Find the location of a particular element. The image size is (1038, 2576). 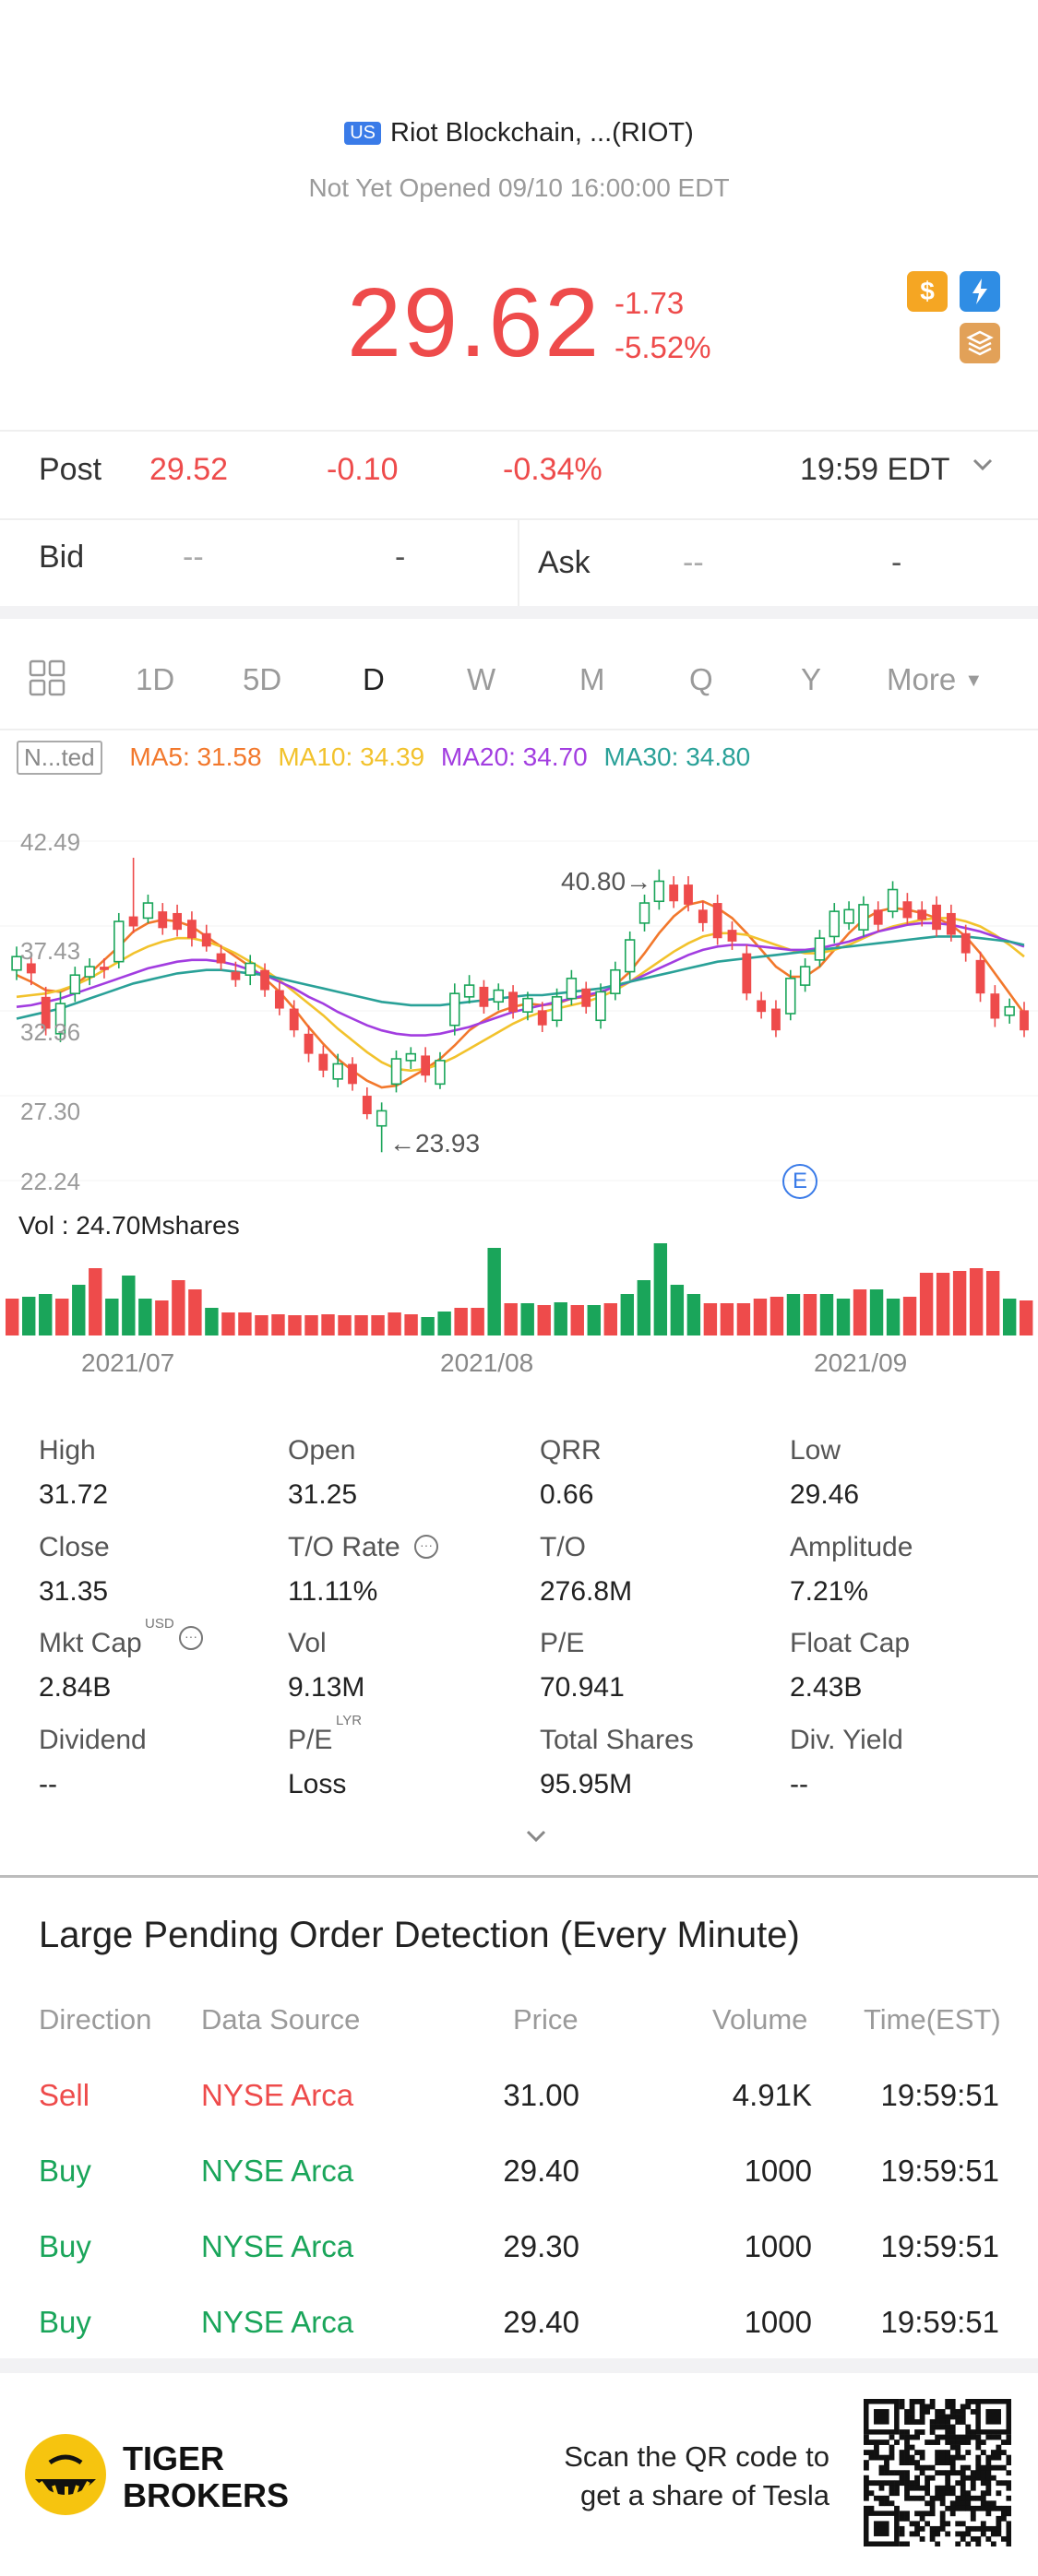

ma-line-ma10 is located at coordinates (520, 995).